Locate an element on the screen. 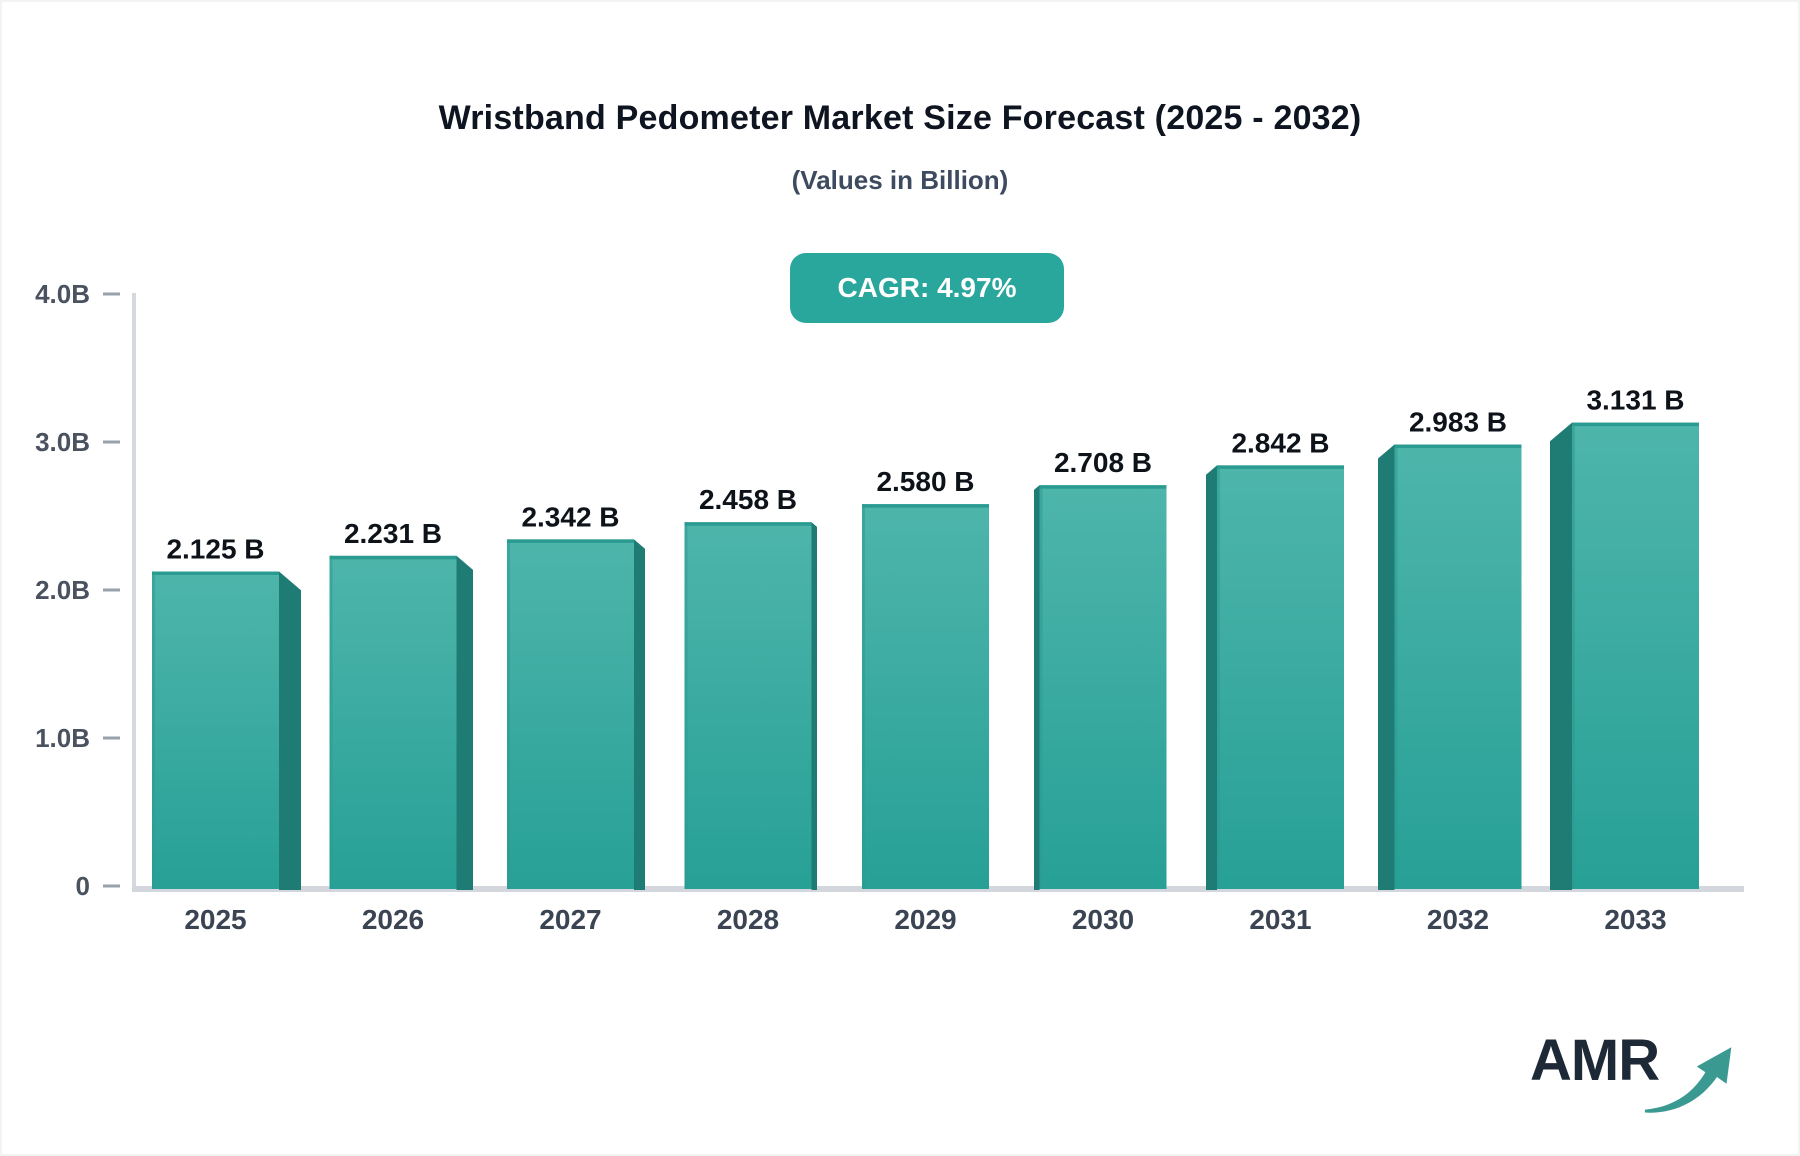 The width and height of the screenshot is (1800, 1156). bar-value-label: 3.131 B is located at coordinates (1635, 400).